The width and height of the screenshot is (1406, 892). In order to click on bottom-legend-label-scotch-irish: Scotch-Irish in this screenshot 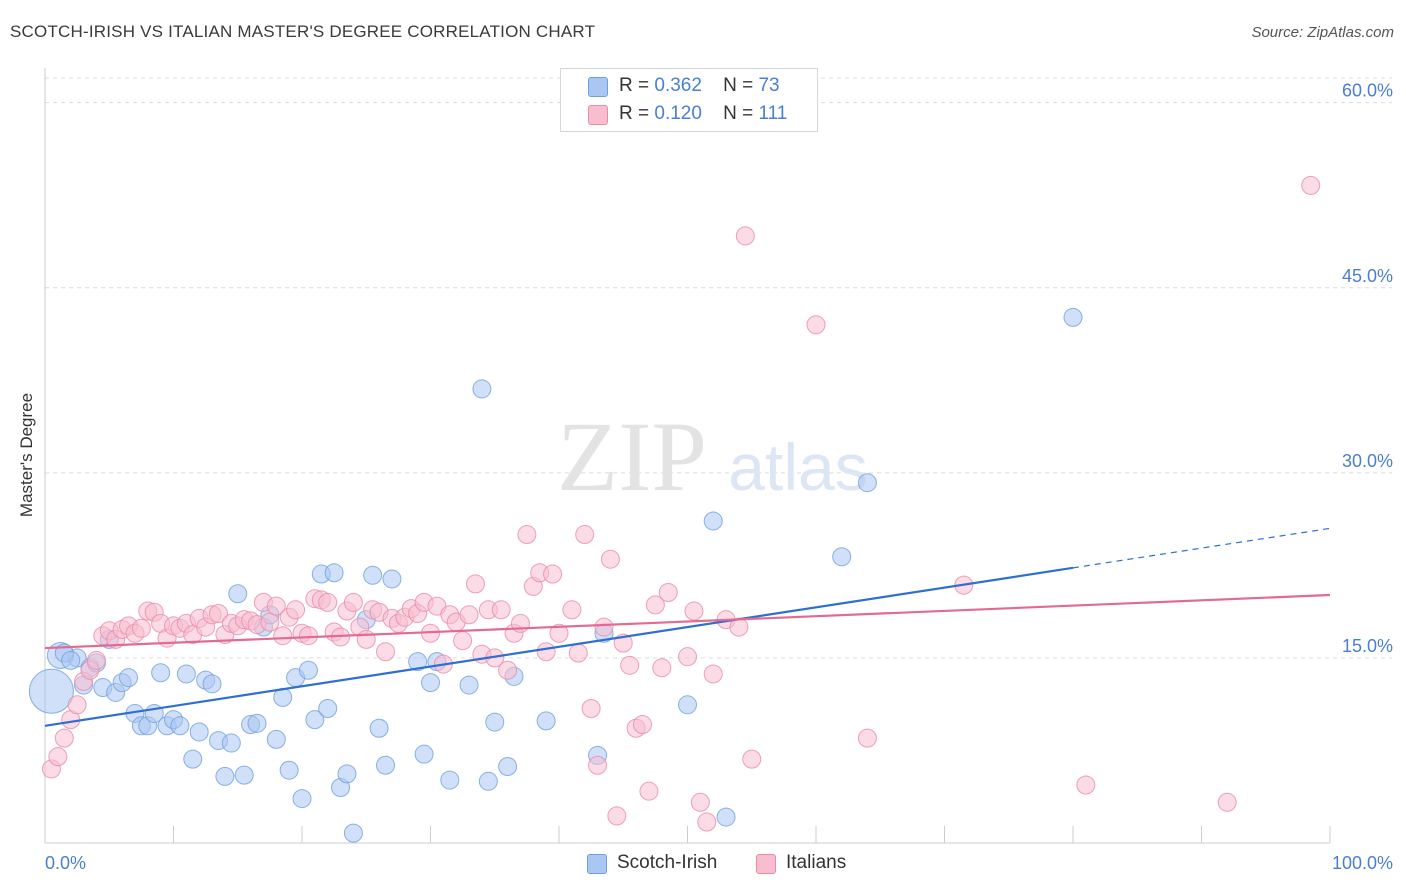, I will do `click(667, 862)`.